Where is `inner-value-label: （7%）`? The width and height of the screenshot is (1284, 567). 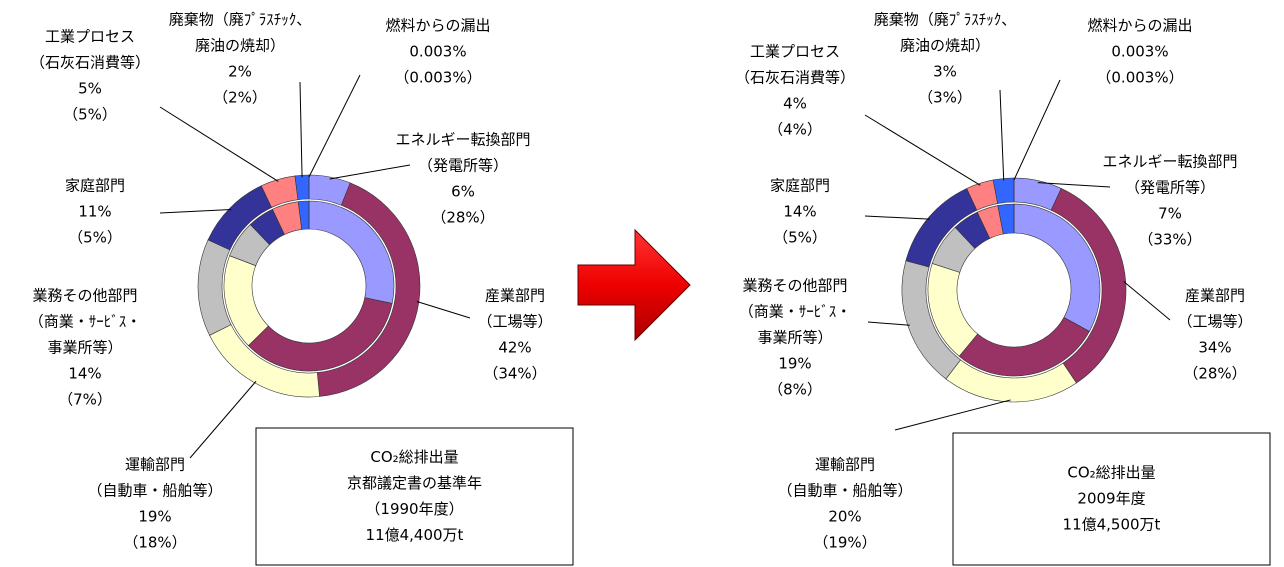 inner-value-label: （7%） is located at coordinates (85, 400).